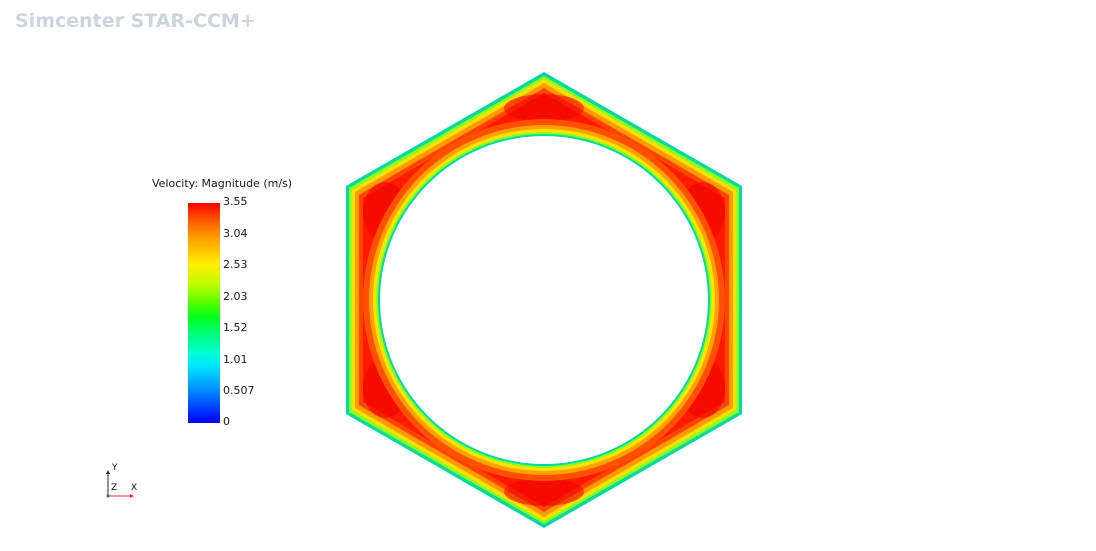 This screenshot has height=551, width=1096. I want to click on axis-x-label: X, so click(134, 488).